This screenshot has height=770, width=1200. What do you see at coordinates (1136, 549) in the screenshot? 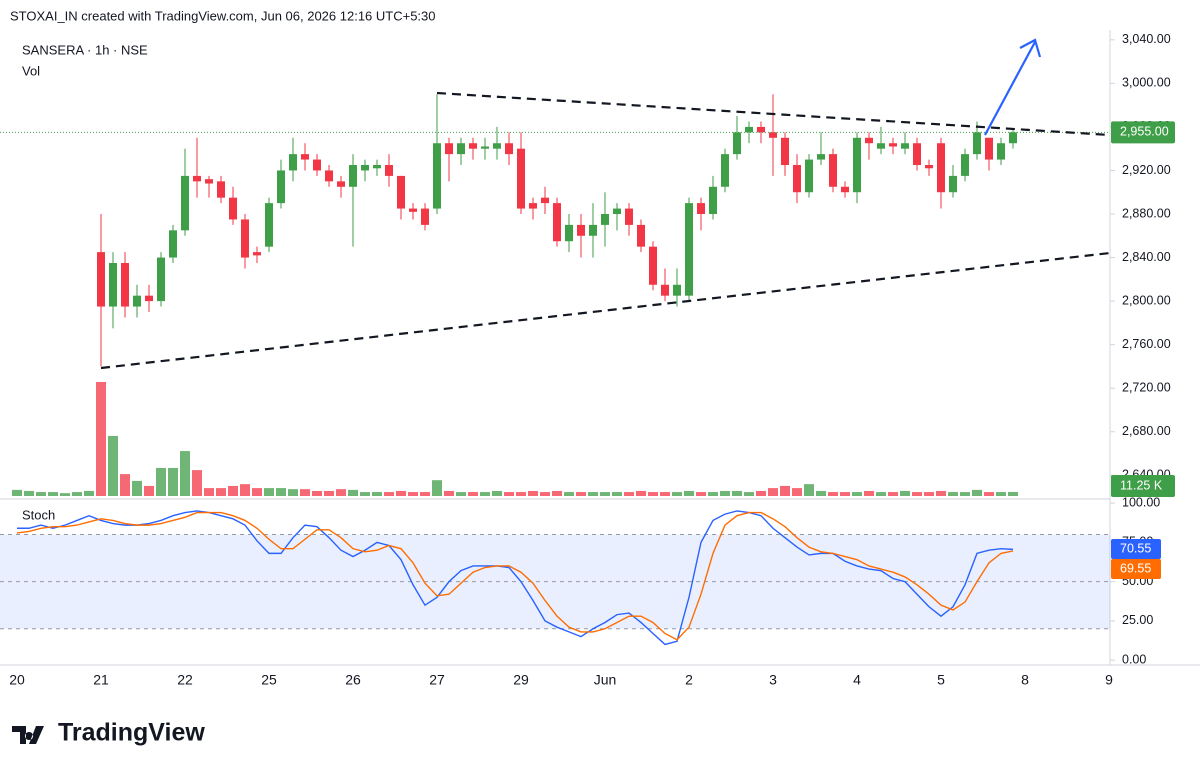
I see `stoch-label-box` at bounding box center [1136, 549].